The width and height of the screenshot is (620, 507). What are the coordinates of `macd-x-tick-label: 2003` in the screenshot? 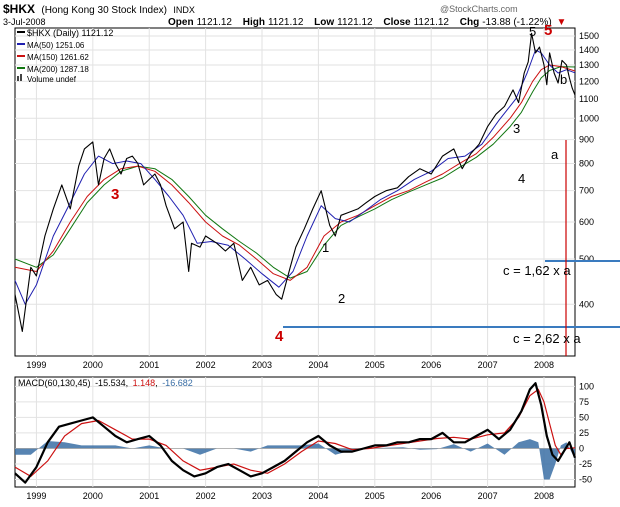 It's located at (262, 496).